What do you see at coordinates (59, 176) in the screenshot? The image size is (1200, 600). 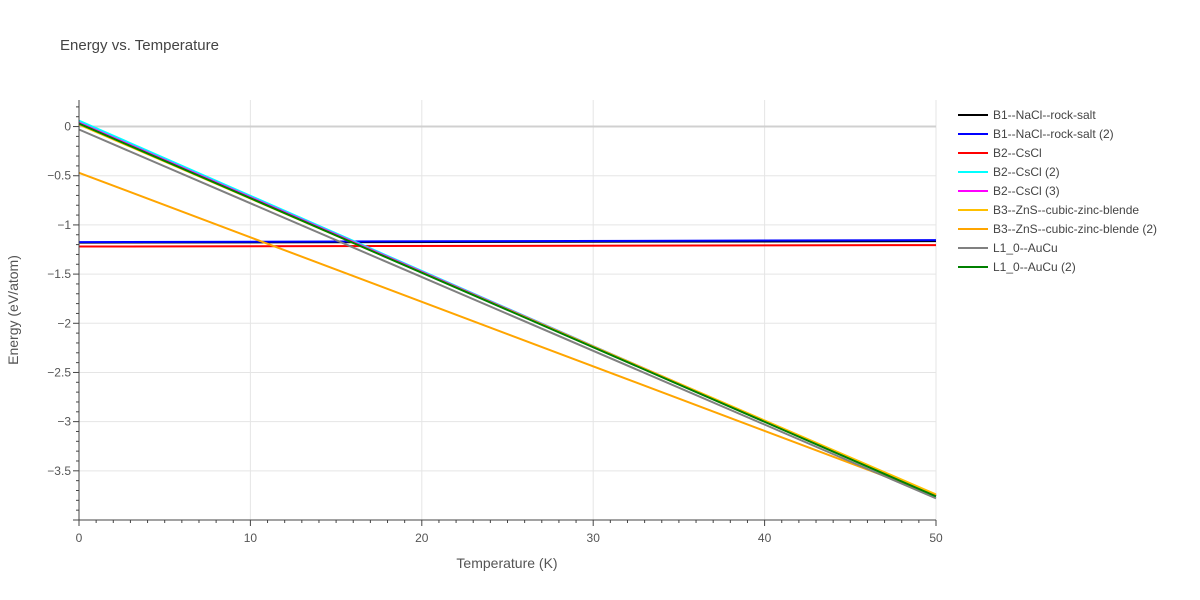 I see `y-tick-label: −0.5` at bounding box center [59, 176].